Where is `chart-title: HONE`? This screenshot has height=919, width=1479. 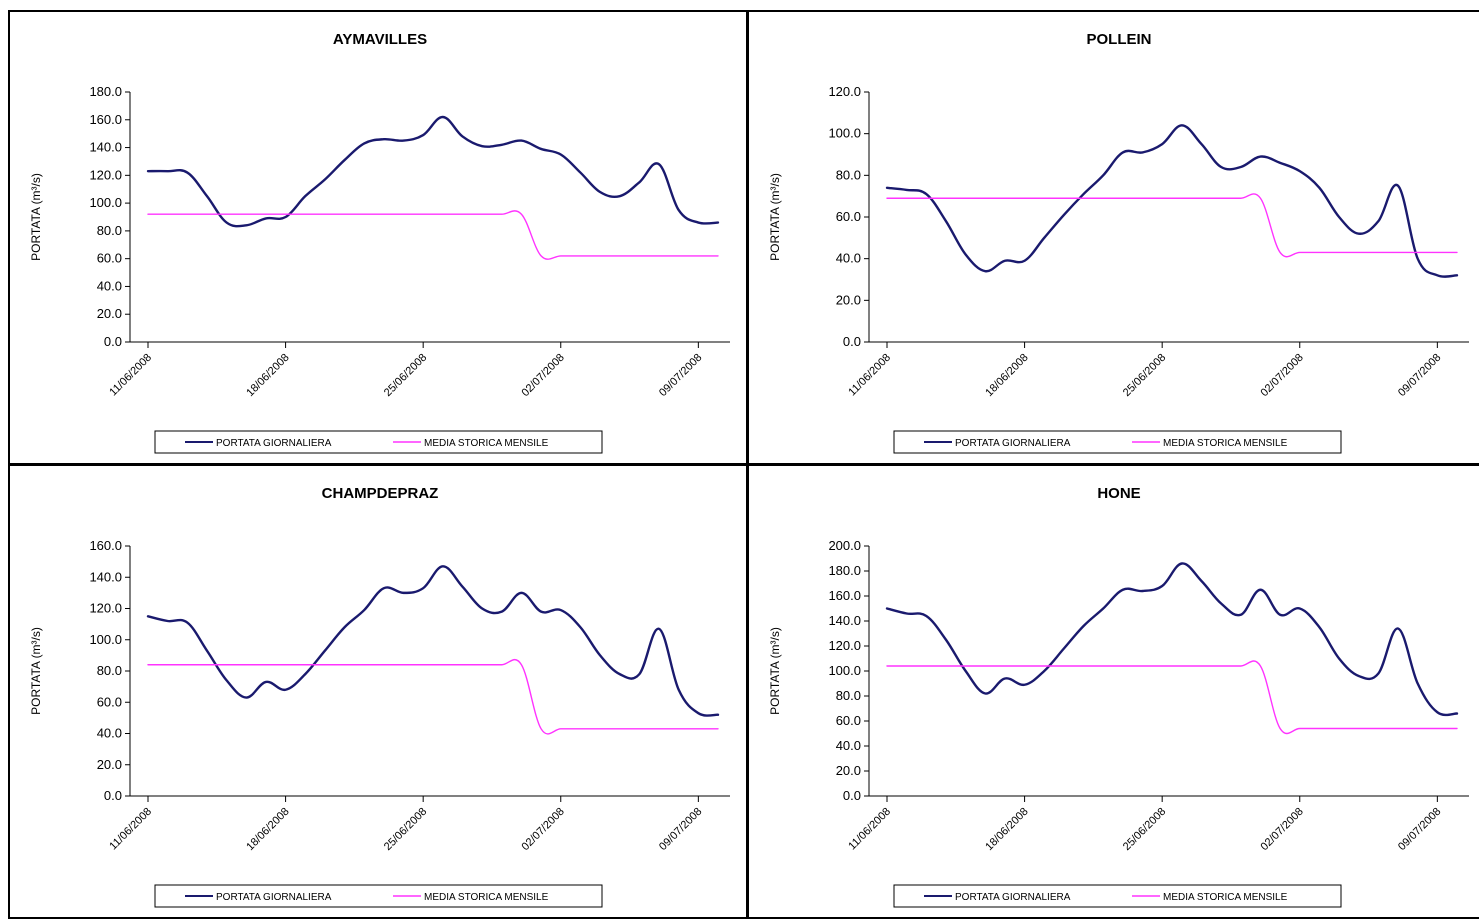 chart-title: HONE is located at coordinates (1118, 493).